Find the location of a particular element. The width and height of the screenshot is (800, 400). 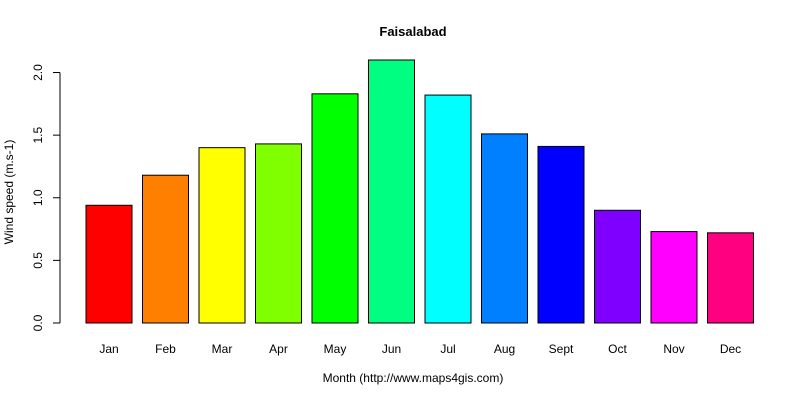

x-tick-label: Mar is located at coordinates (222, 349).